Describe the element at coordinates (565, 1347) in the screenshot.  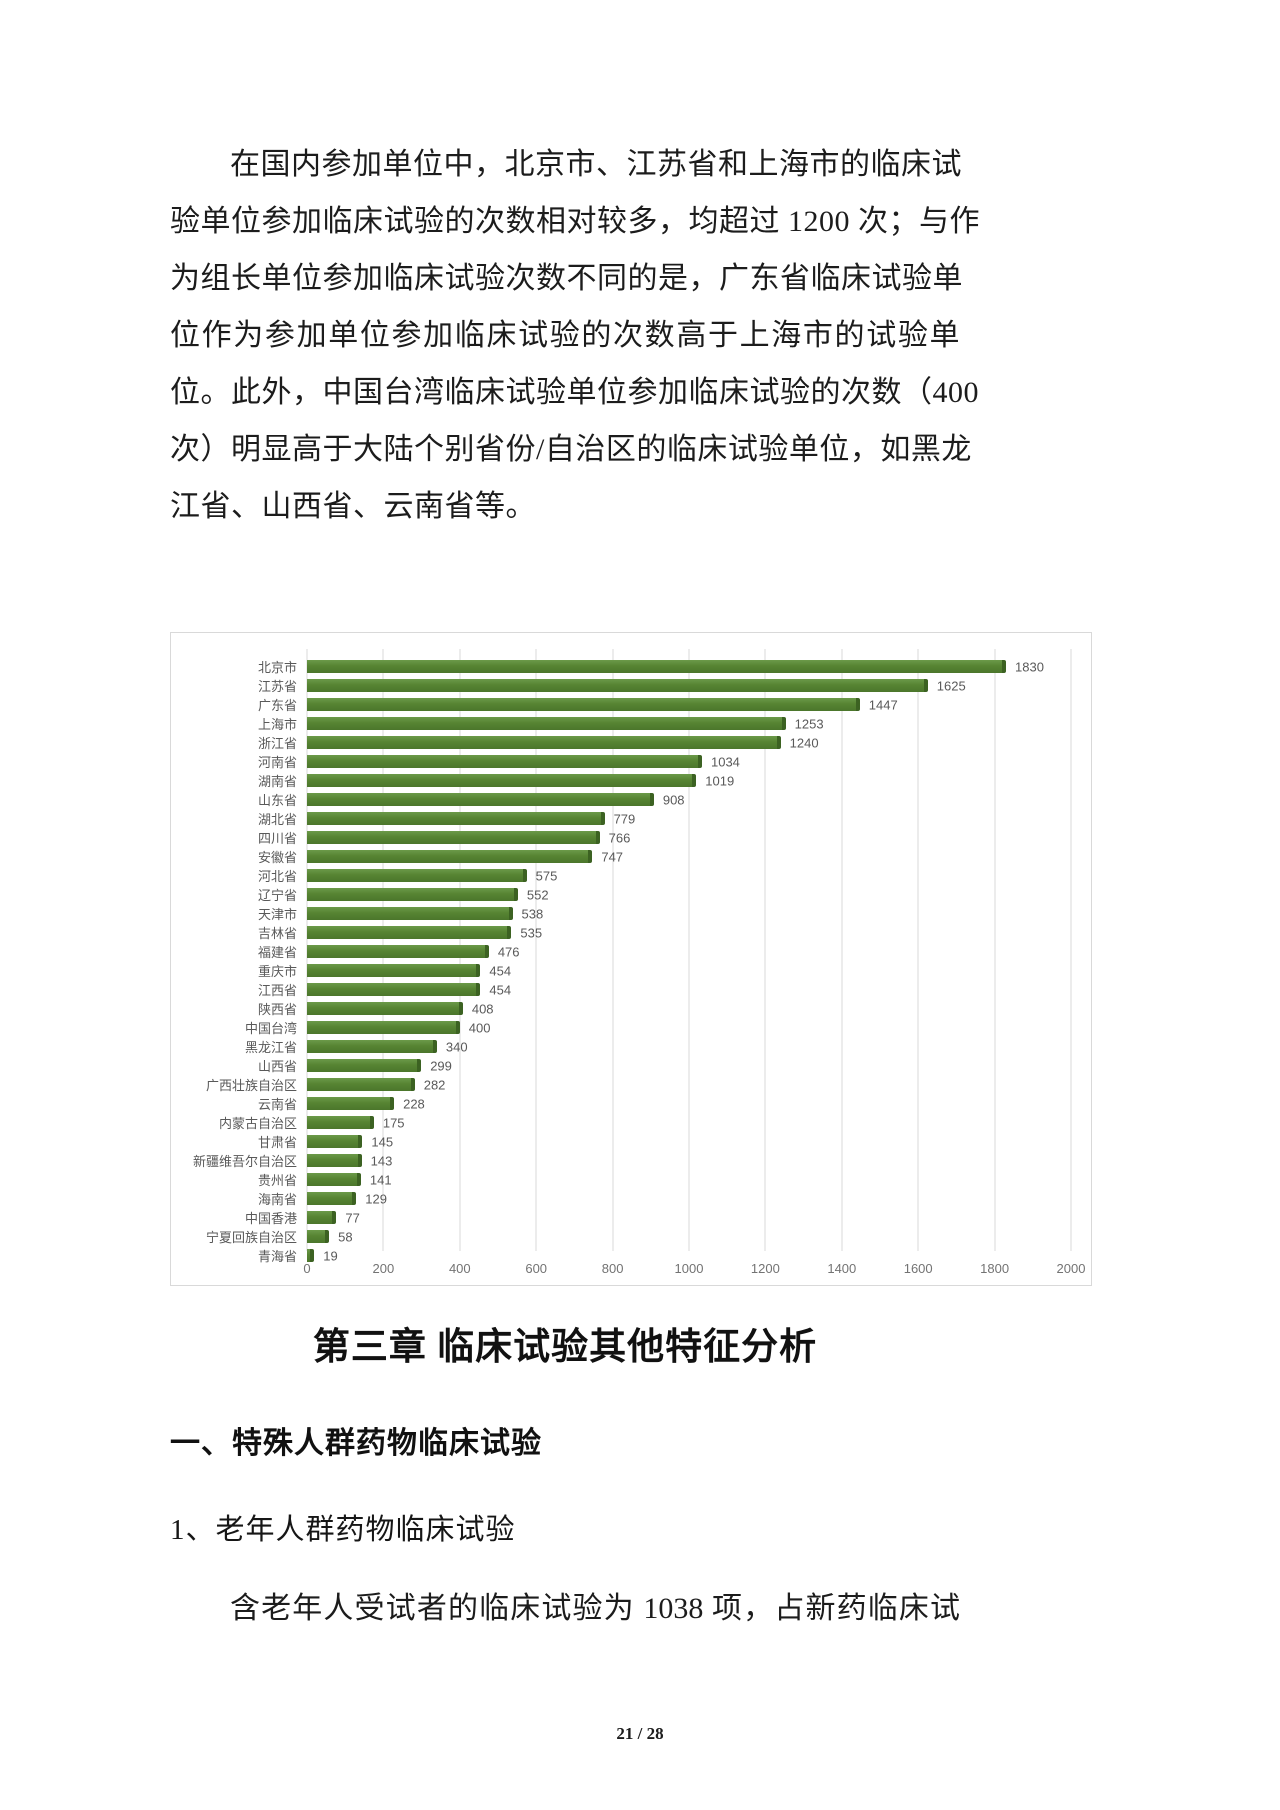
I see `chapter-heading: 第三章 临床试验其他特征分析` at that location.